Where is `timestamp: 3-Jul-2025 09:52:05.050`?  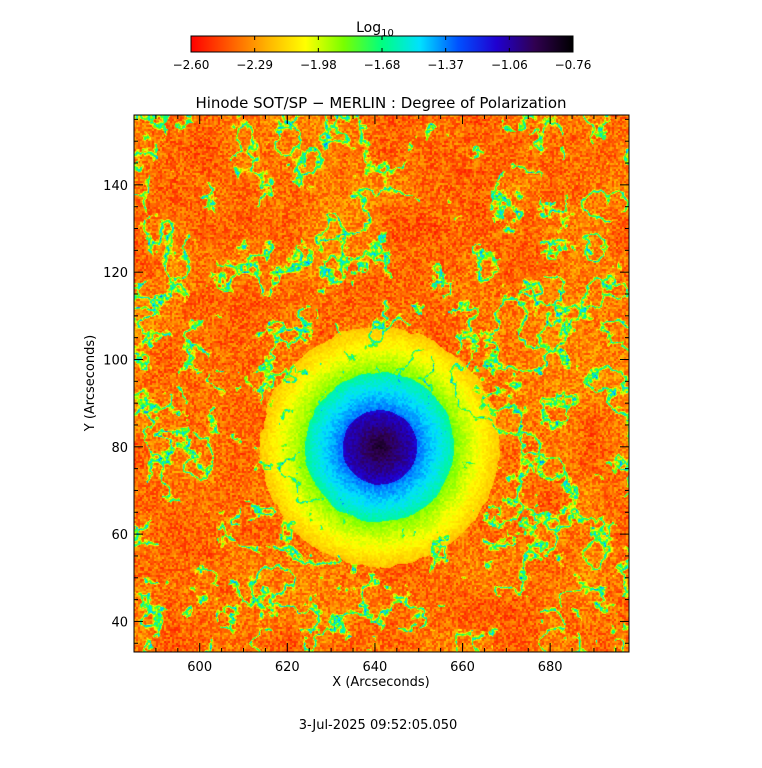 timestamp: 3-Jul-2025 09:52:05.050 is located at coordinates (378, 725).